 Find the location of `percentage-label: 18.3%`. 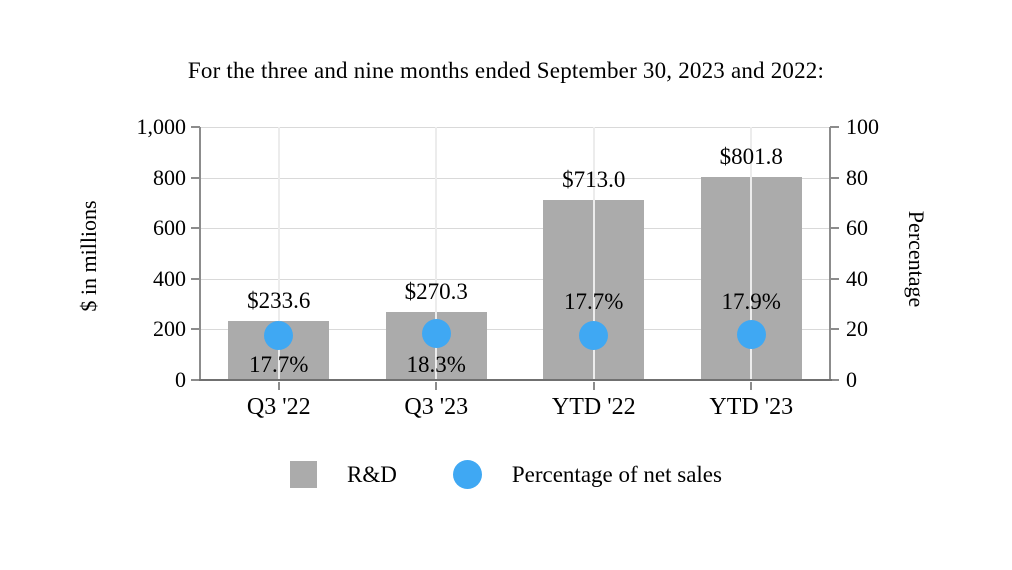

percentage-label: 18.3% is located at coordinates (436, 364).